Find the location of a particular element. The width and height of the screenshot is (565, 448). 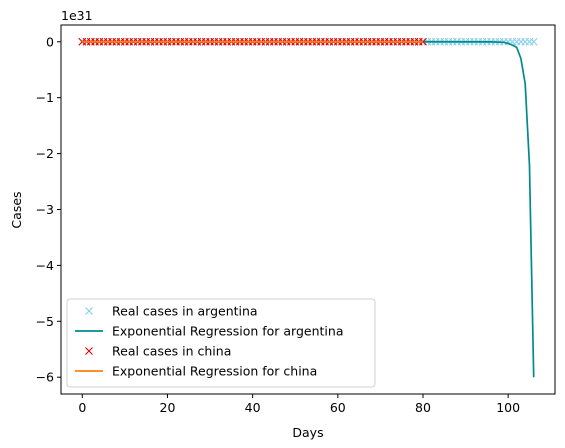

x-tick-label: 60 is located at coordinates (338, 407).